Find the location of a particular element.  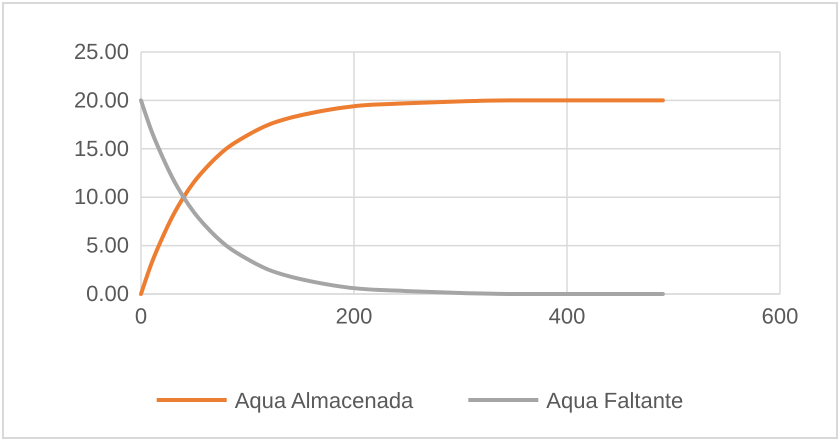

legend-label: Aqua Almacenada is located at coordinates (324, 400).